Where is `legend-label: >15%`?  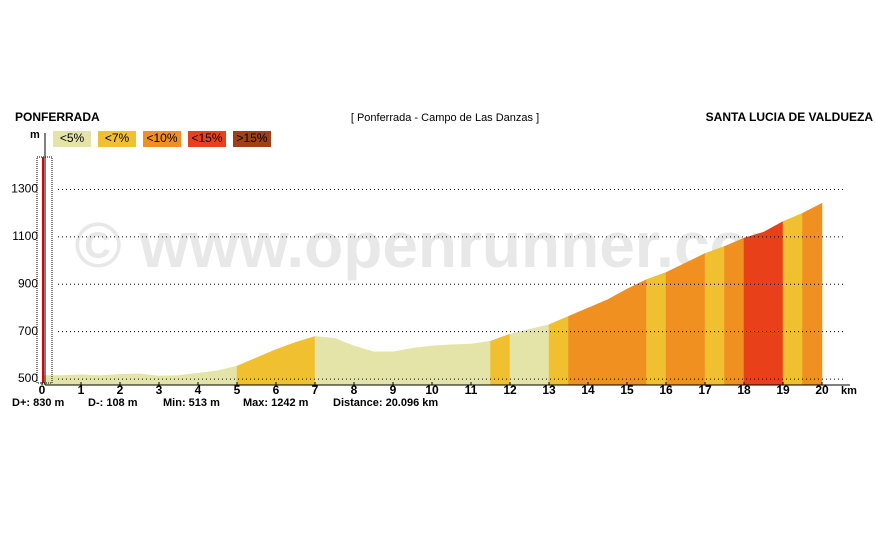 legend-label: >15% is located at coordinates (251, 138).